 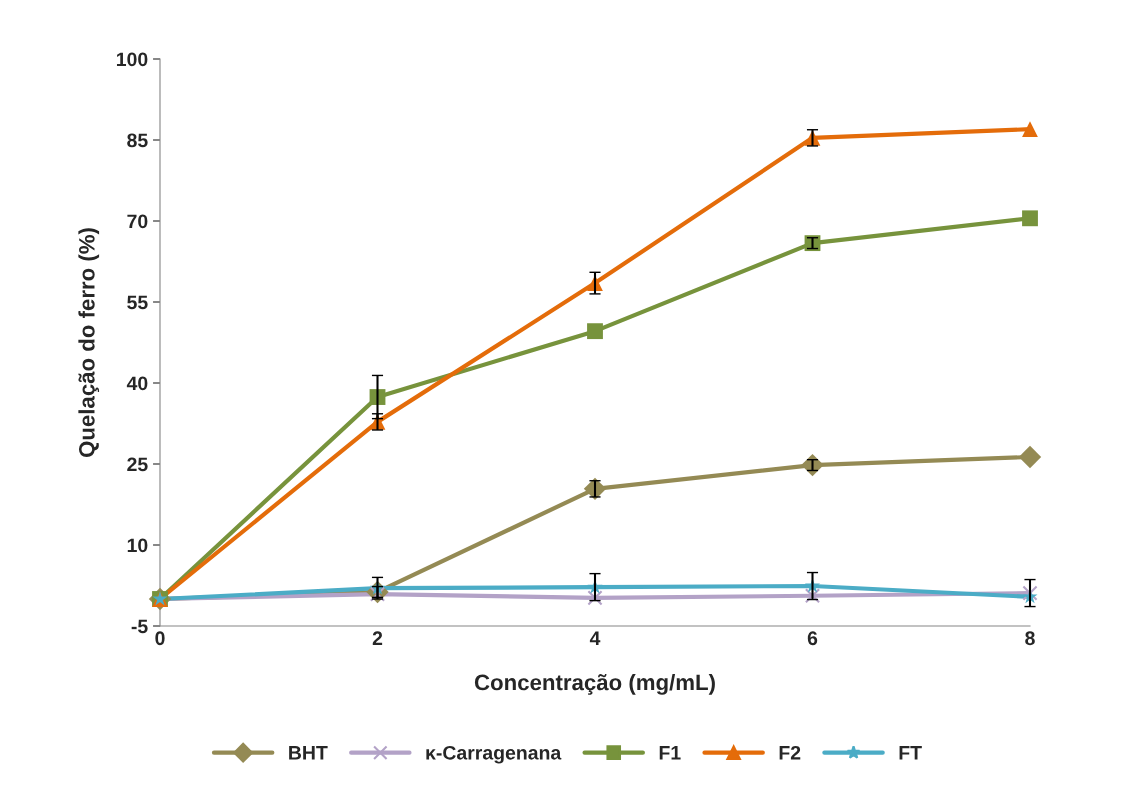 I want to click on y-tick-label: 100, so click(x=132, y=59).